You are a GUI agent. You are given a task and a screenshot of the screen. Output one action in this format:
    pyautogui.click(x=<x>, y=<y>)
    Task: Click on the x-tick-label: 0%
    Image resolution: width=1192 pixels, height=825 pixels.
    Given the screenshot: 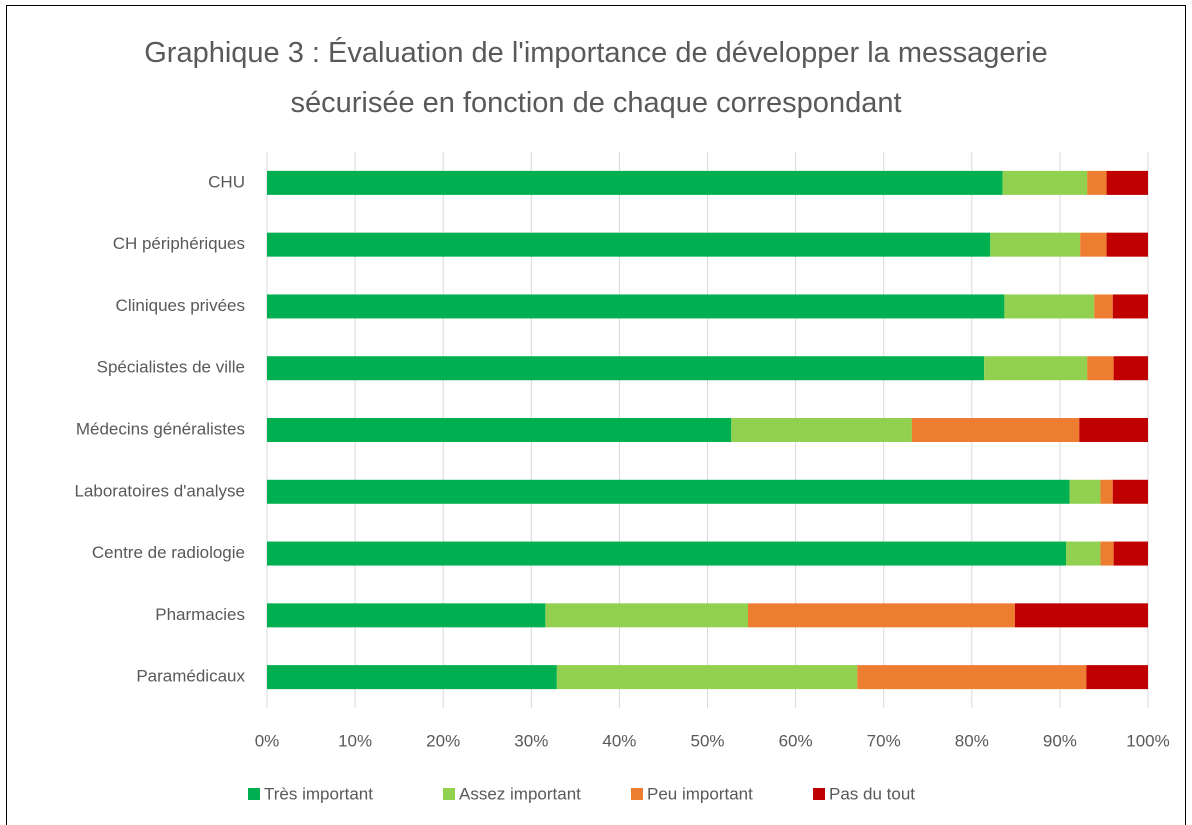 What is the action you would take?
    pyautogui.click(x=267, y=740)
    